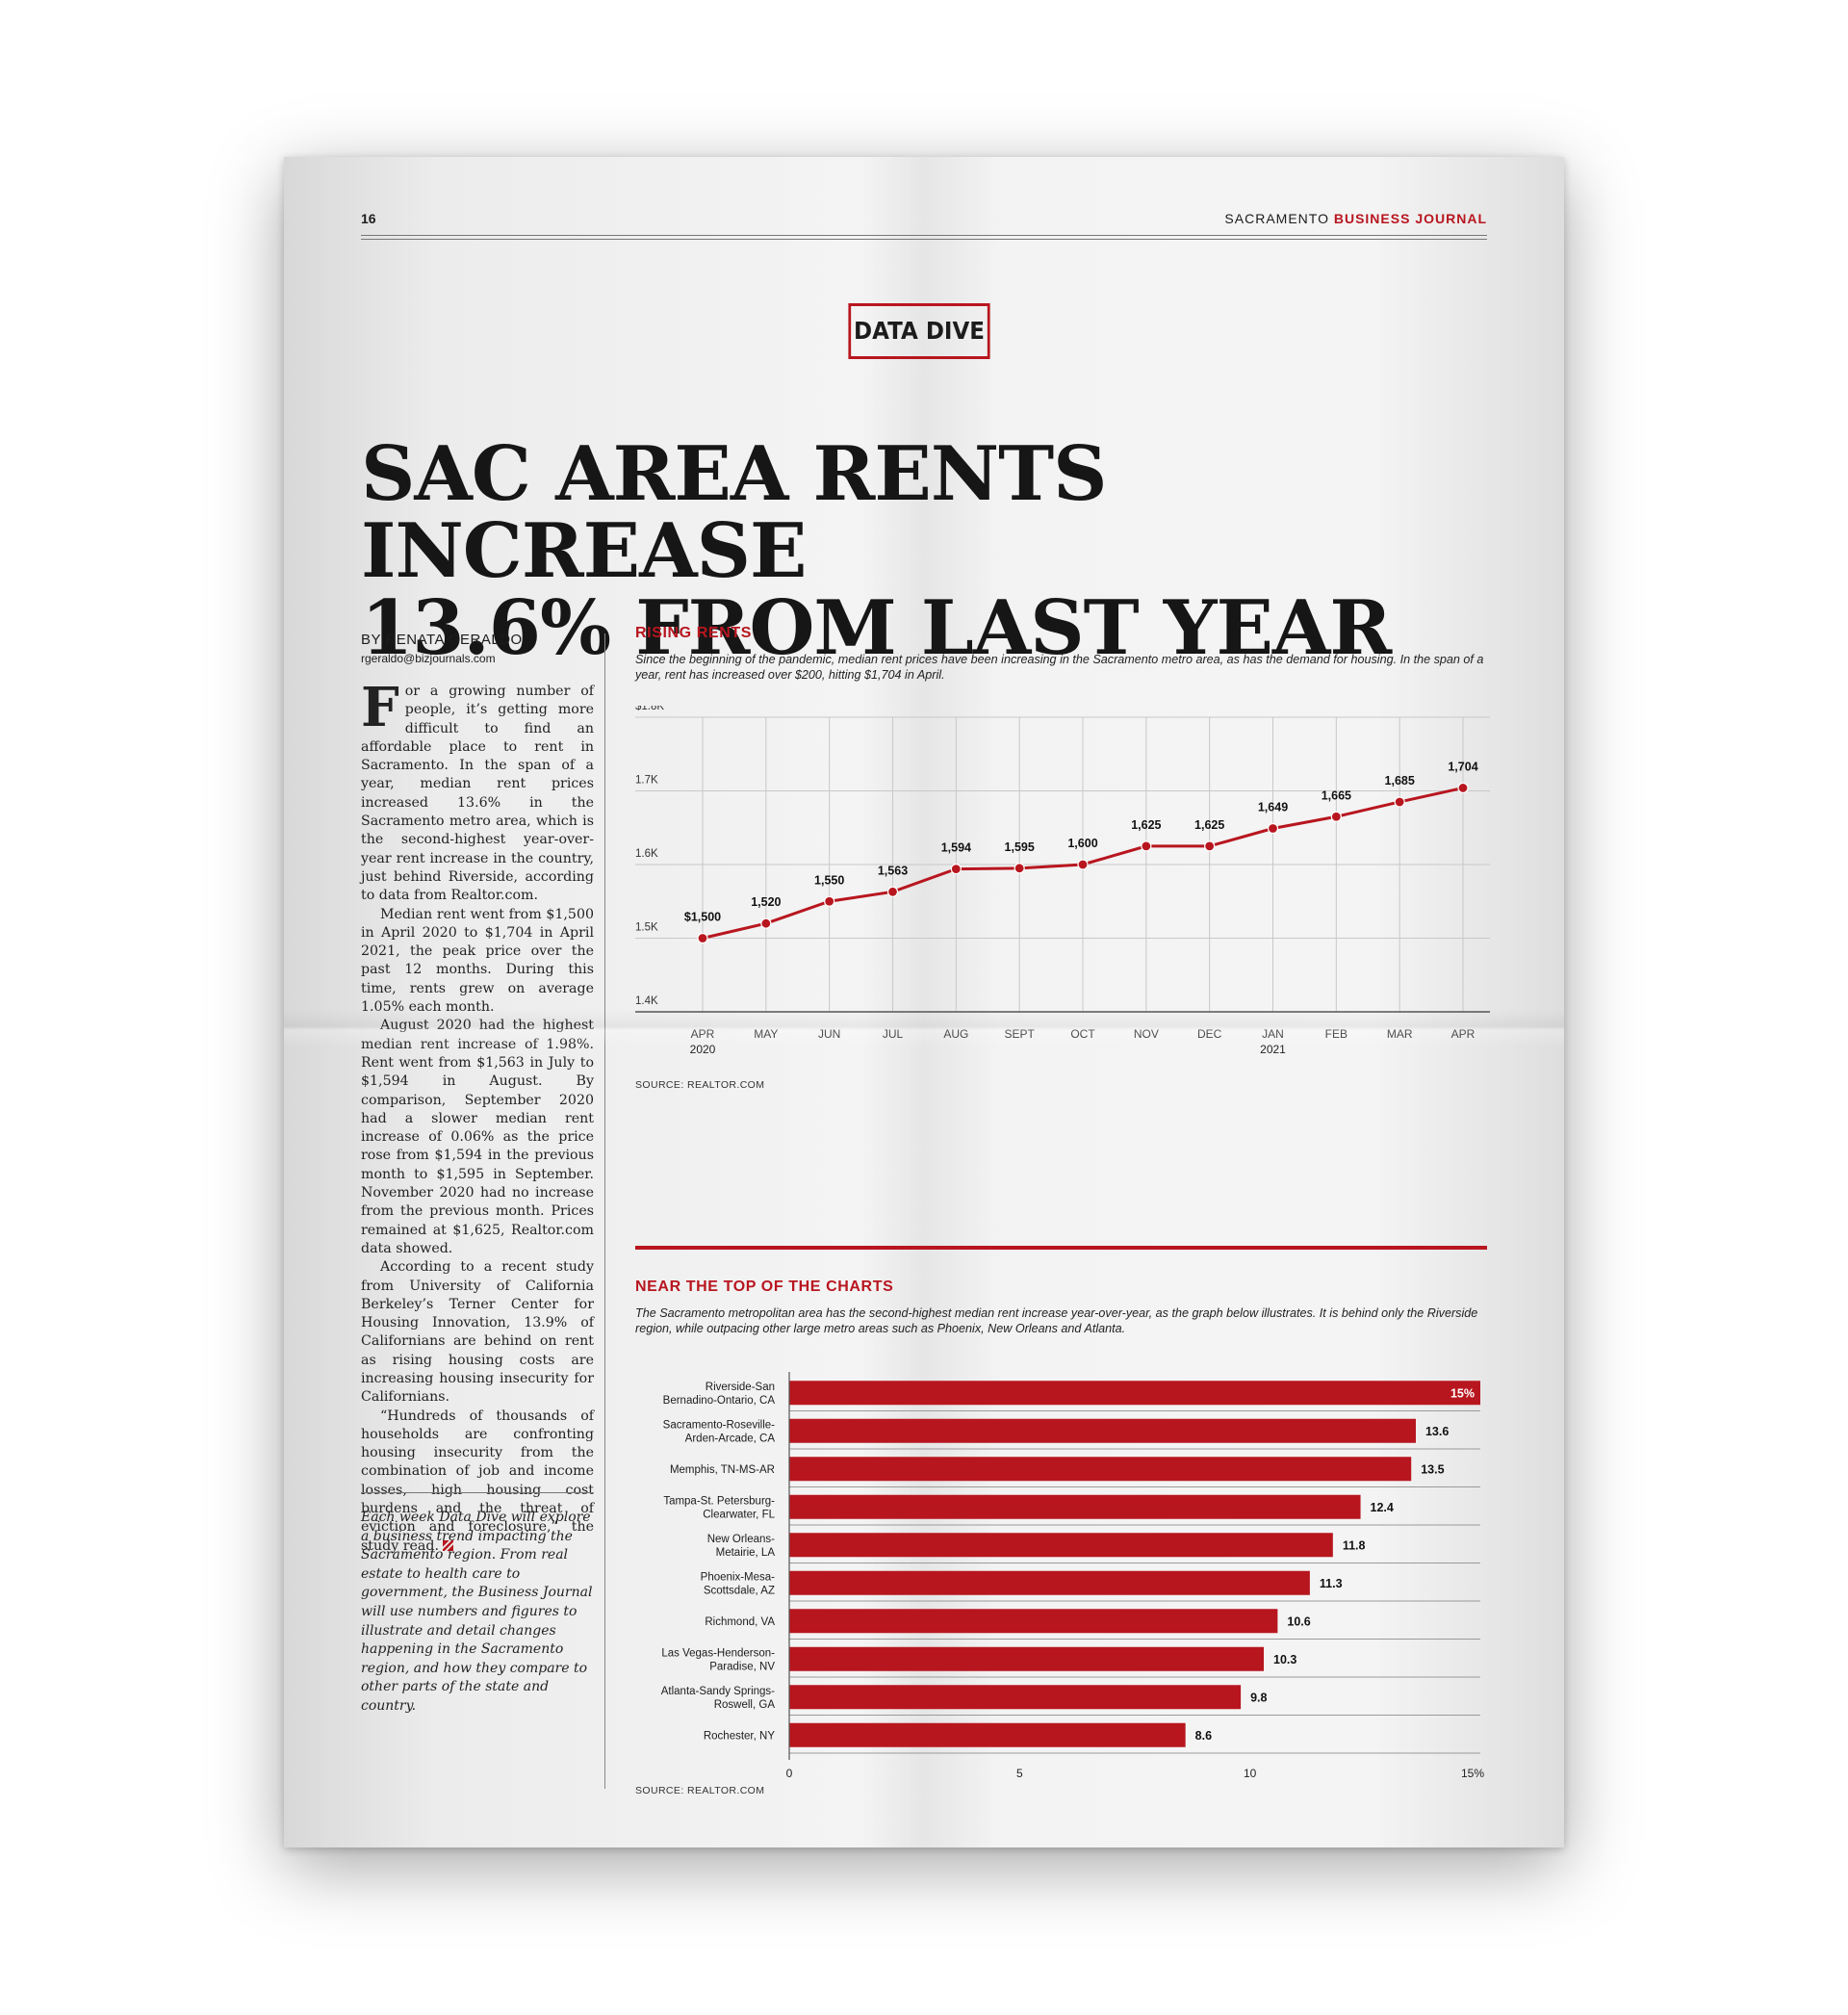 This screenshot has height=2015, width=1848. What do you see at coordinates (719, 1425) in the screenshot?
I see `category-label: Sacramento-Roseville-` at bounding box center [719, 1425].